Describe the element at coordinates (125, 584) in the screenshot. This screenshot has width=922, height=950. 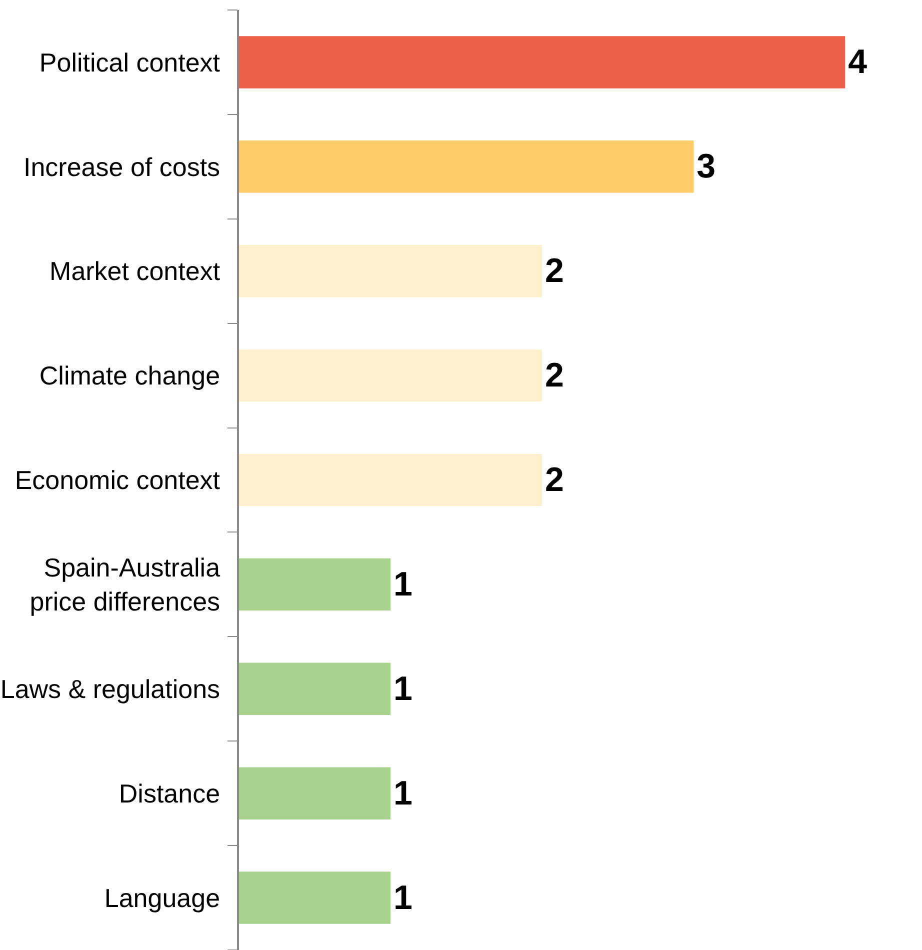
I see `y-tick-label: Spain-Australia price differences` at that location.